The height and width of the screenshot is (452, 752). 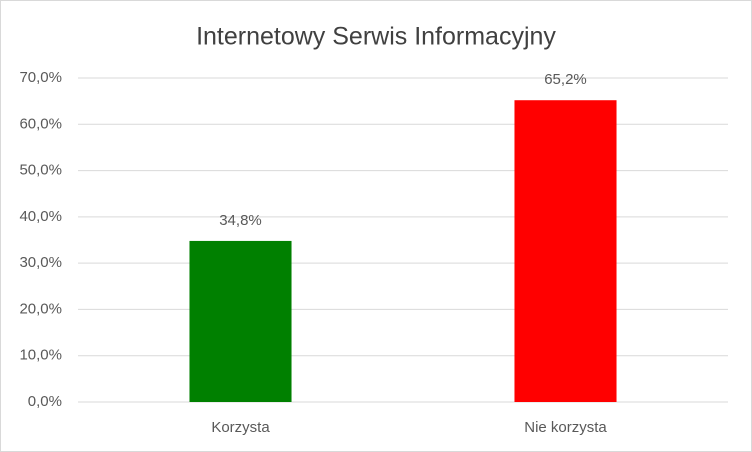 I want to click on y-tick-label: 70,0%, so click(x=40, y=77).